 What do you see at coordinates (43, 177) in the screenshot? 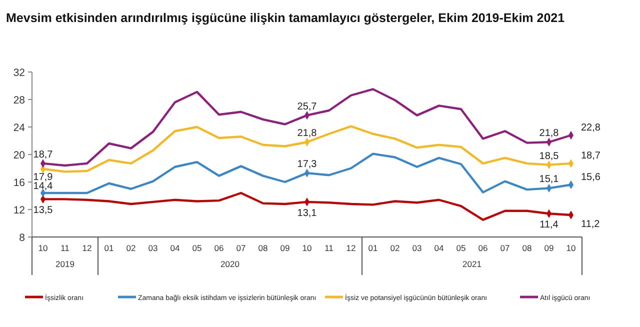
I see `data-label: 17,9` at bounding box center [43, 177].